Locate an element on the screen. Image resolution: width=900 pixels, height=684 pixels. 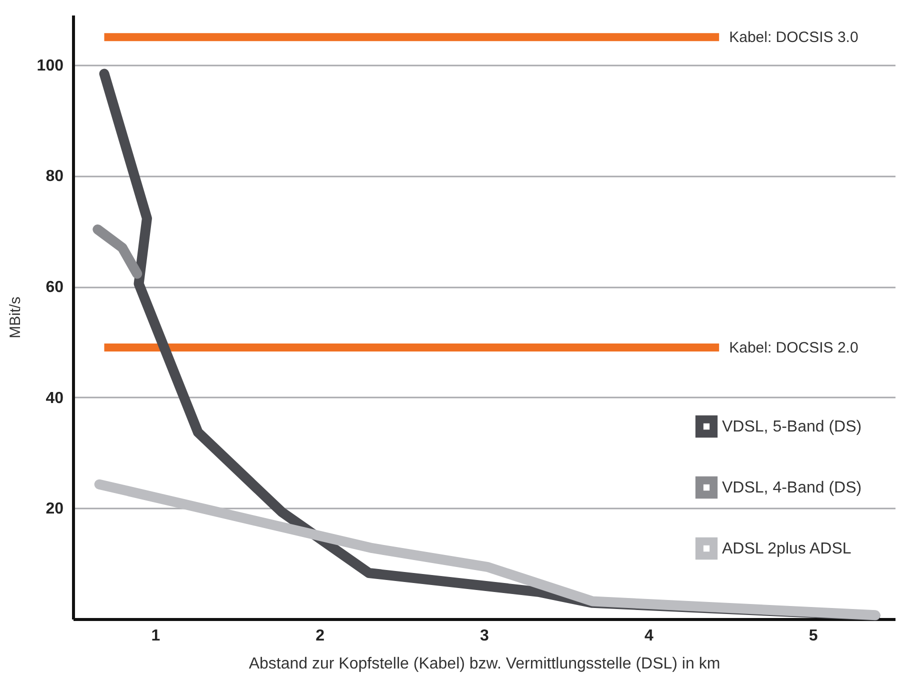
x-tick-label: 5 is located at coordinates (813, 636).